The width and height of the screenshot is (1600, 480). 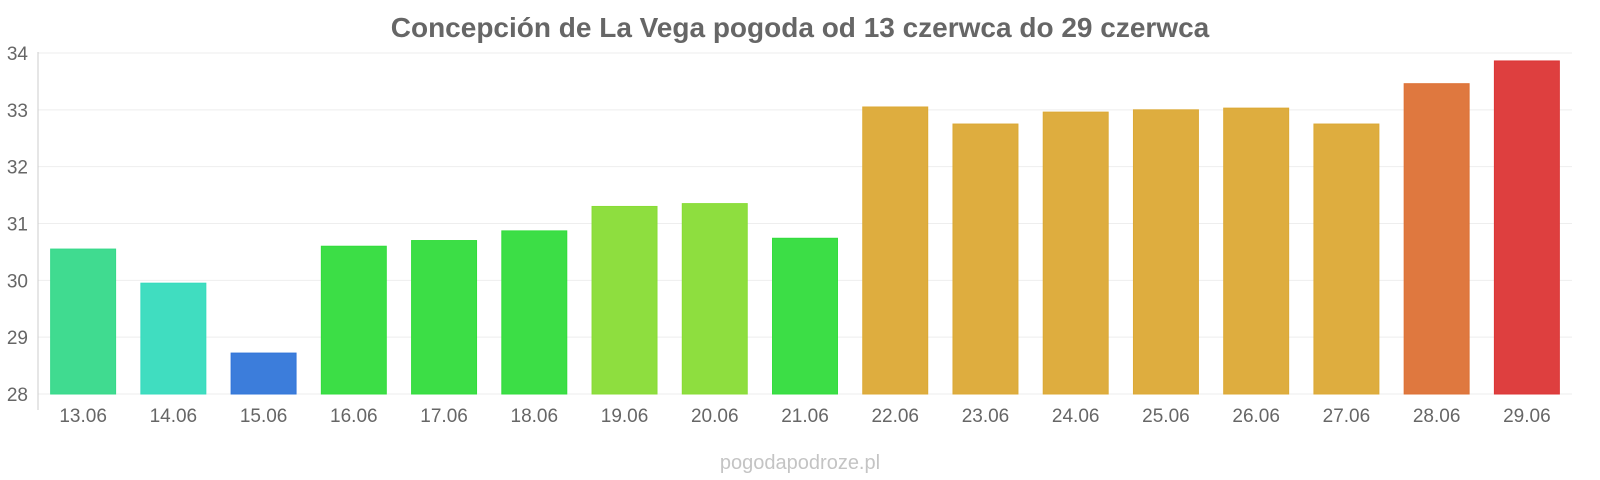 What do you see at coordinates (625, 416) in the screenshot?
I see `x-tick-label: 19.06` at bounding box center [625, 416].